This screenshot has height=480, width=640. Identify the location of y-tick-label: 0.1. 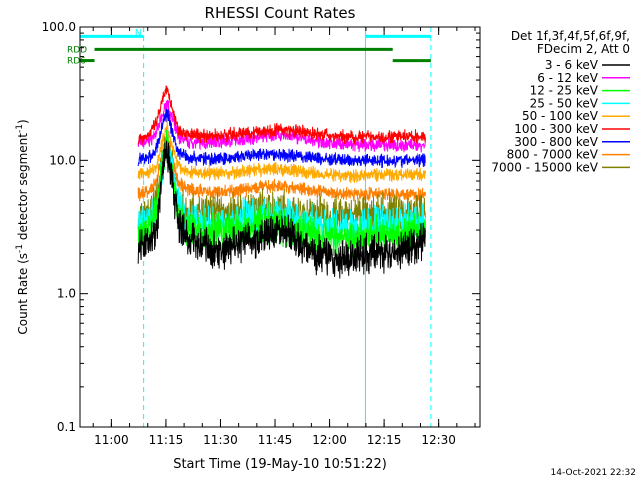
(66, 427).